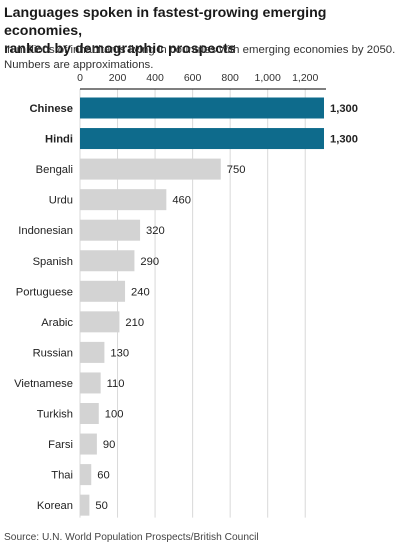 The height and width of the screenshot is (550, 406). I want to click on value-label: 290, so click(149, 262).